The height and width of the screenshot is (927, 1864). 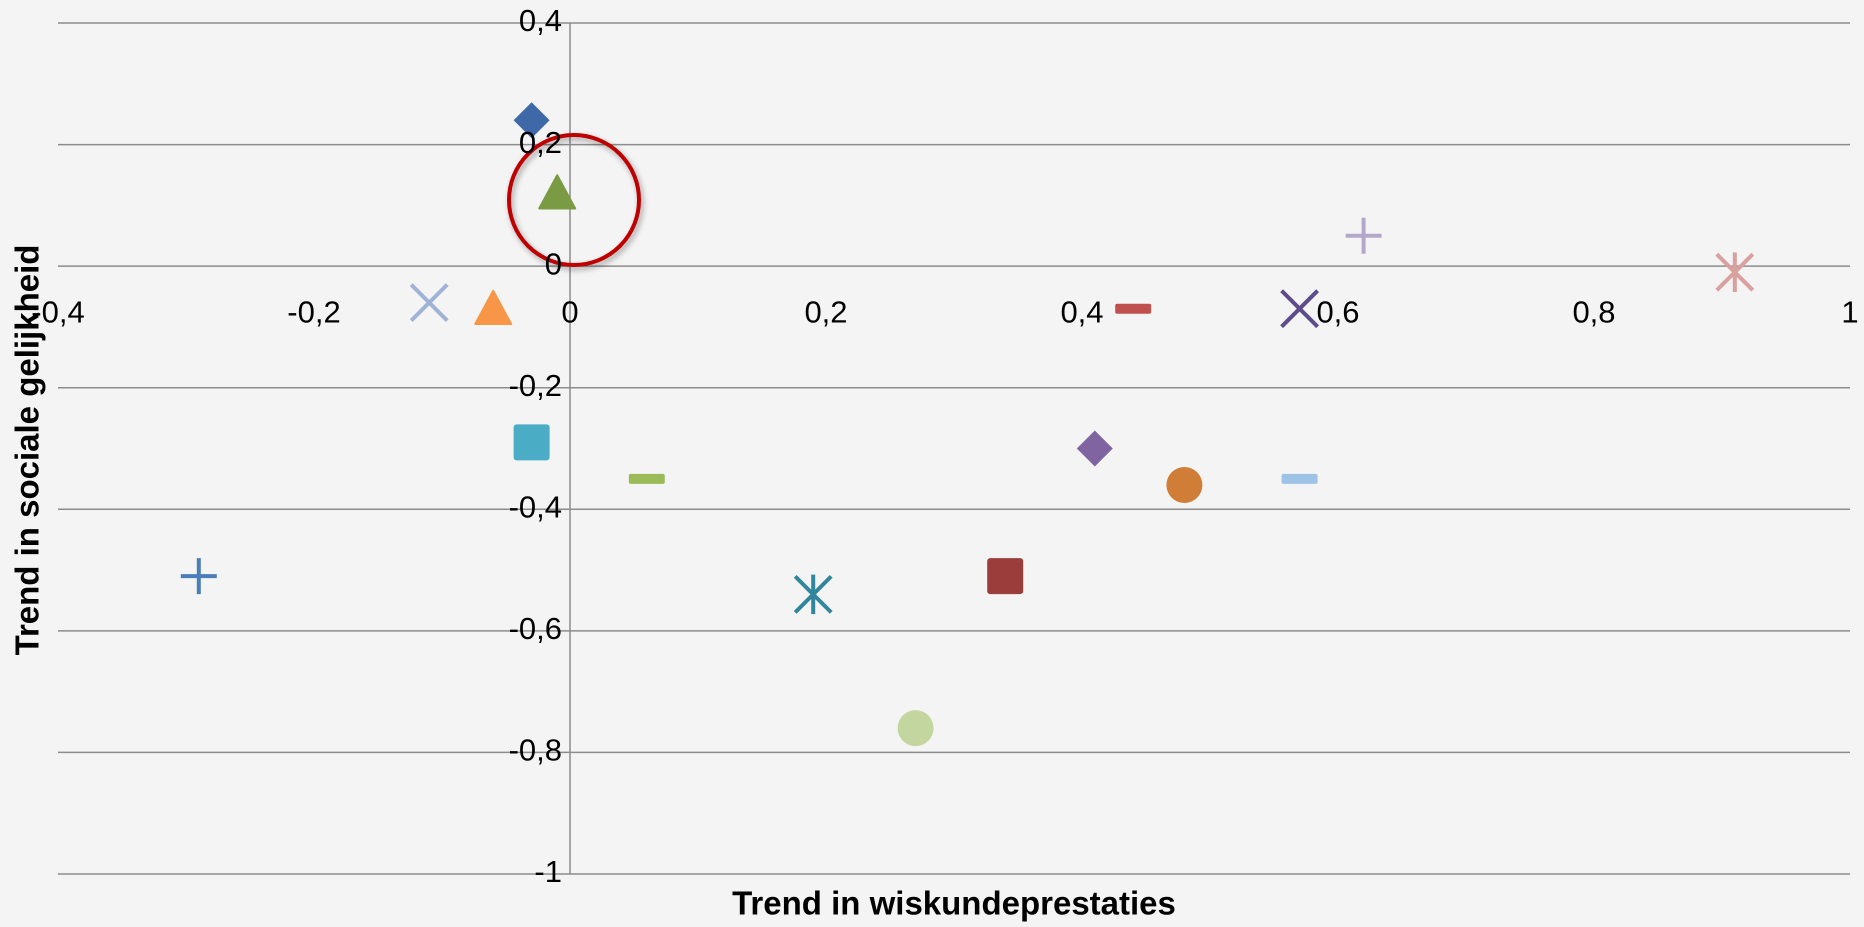 I want to click on x-tick-label: 0,2, so click(x=825, y=311).